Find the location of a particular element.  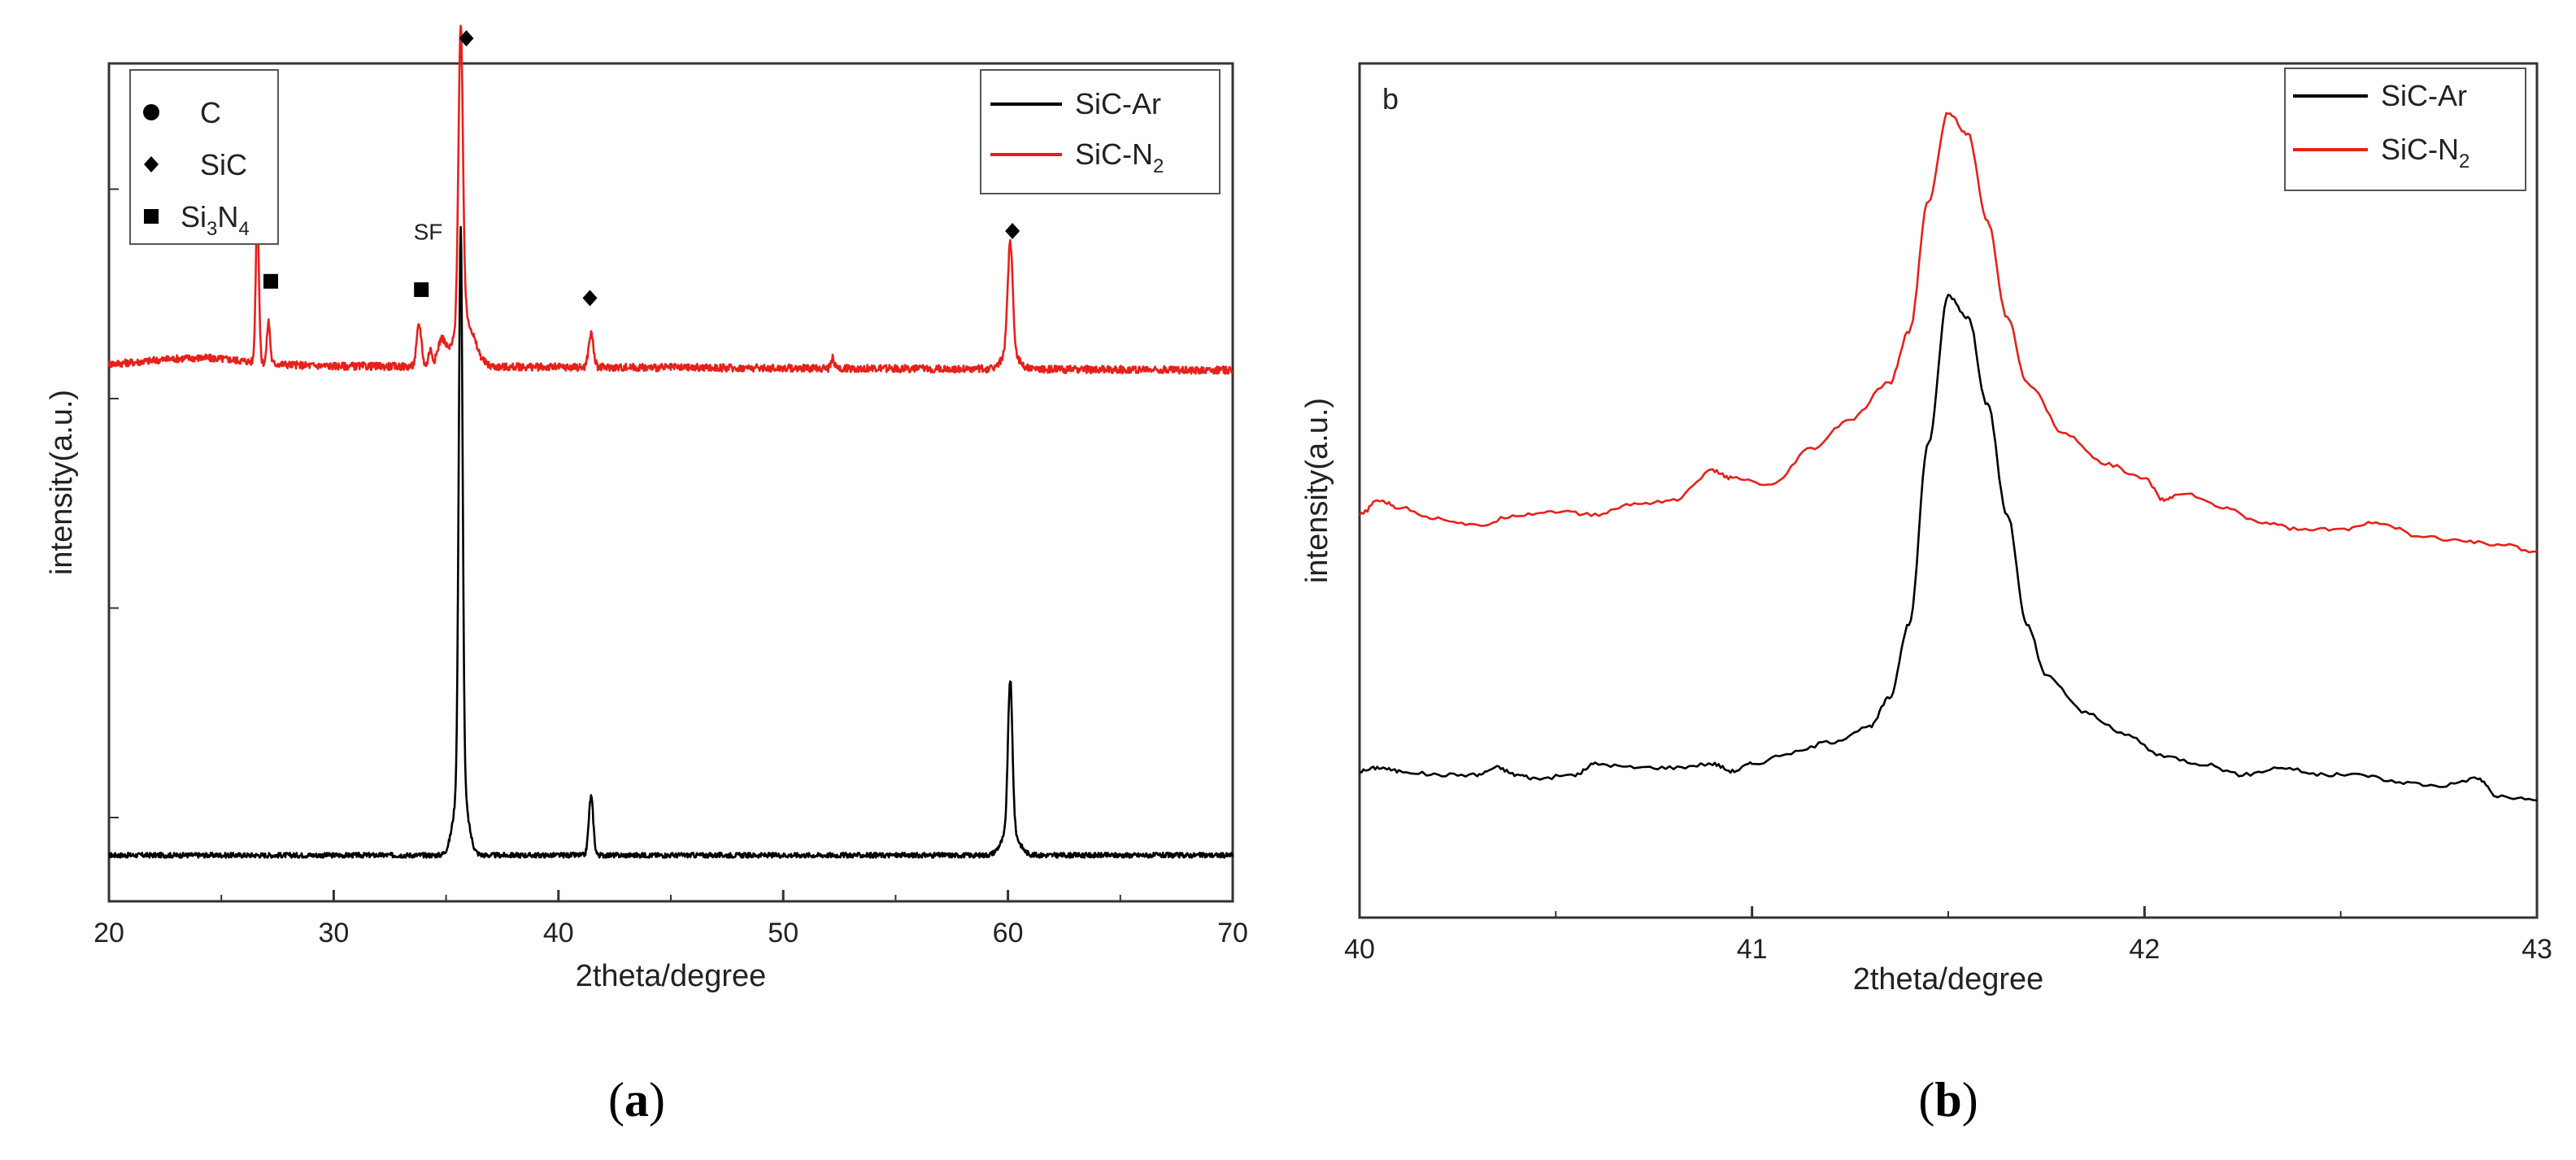

marker-legend-symbol-circle is located at coordinates (151, 112).